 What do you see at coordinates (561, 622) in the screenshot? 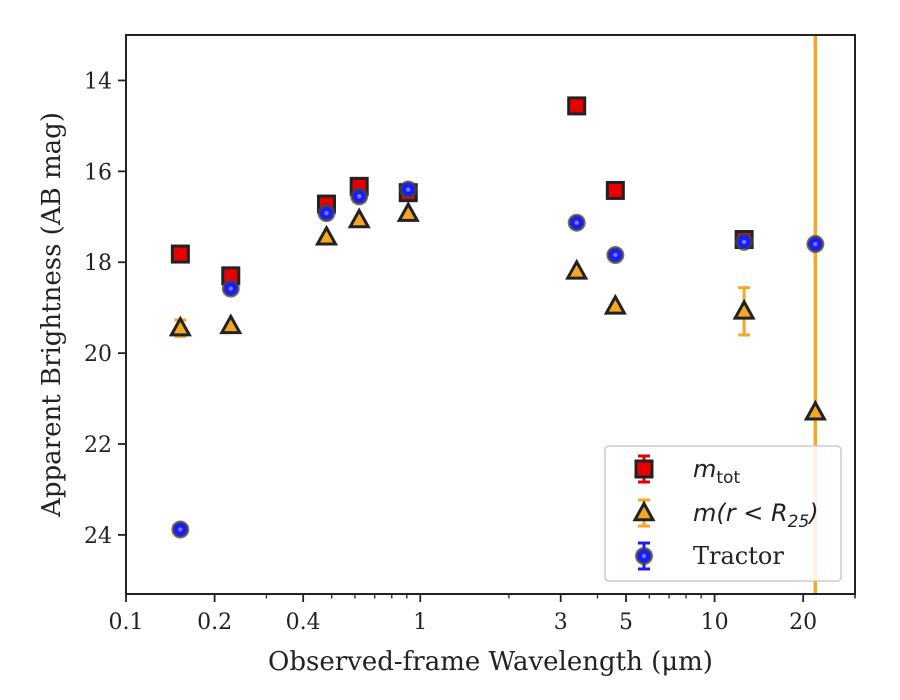
I see `x-tick-label-4: 3` at bounding box center [561, 622].